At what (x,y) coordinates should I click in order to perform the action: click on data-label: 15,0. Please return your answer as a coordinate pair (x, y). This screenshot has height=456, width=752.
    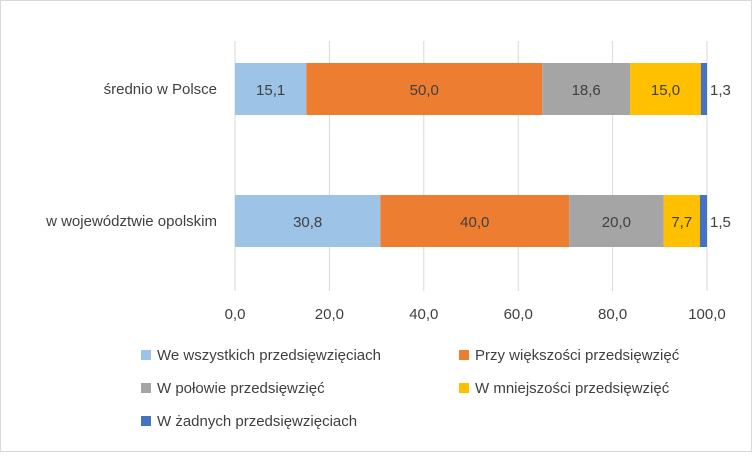
    Looking at the image, I should click on (665, 90).